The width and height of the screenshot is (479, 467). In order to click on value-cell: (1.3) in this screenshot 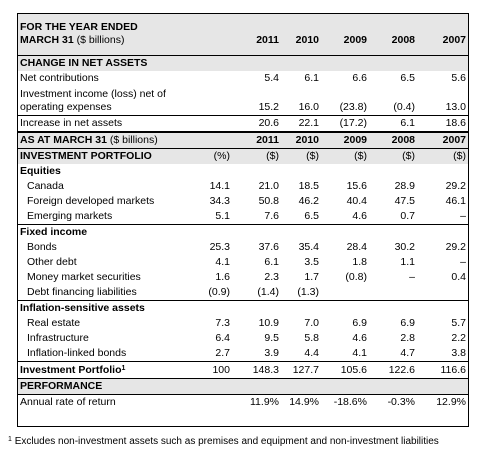, I will do `click(308, 292)`.